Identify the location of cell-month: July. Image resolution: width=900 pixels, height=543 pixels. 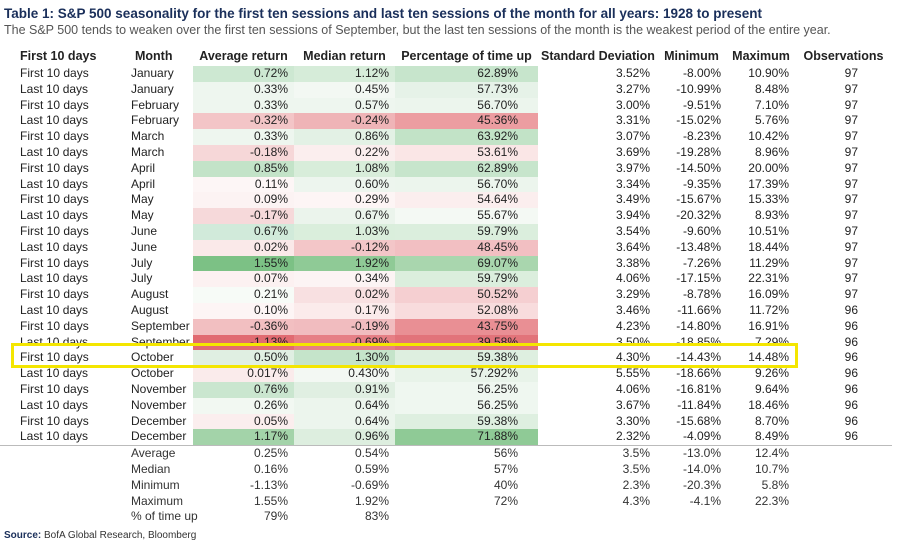
(142, 278).